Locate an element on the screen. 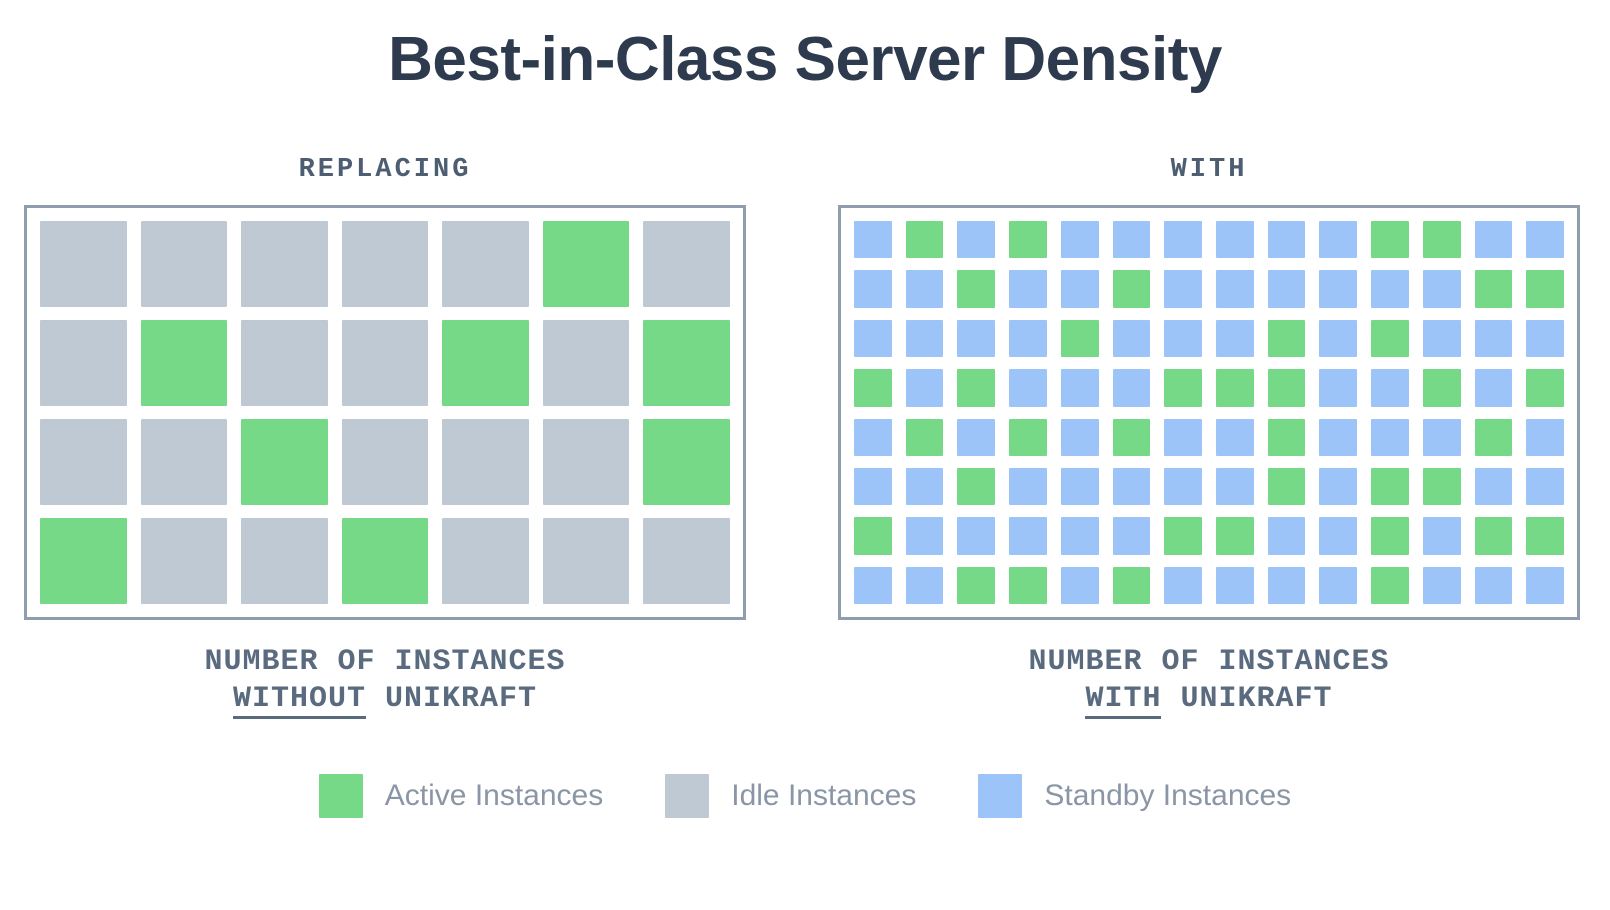 Image resolution: width=1610 pixels, height=910 pixels. legend-label-idle: Idle Instances is located at coordinates (824, 795).